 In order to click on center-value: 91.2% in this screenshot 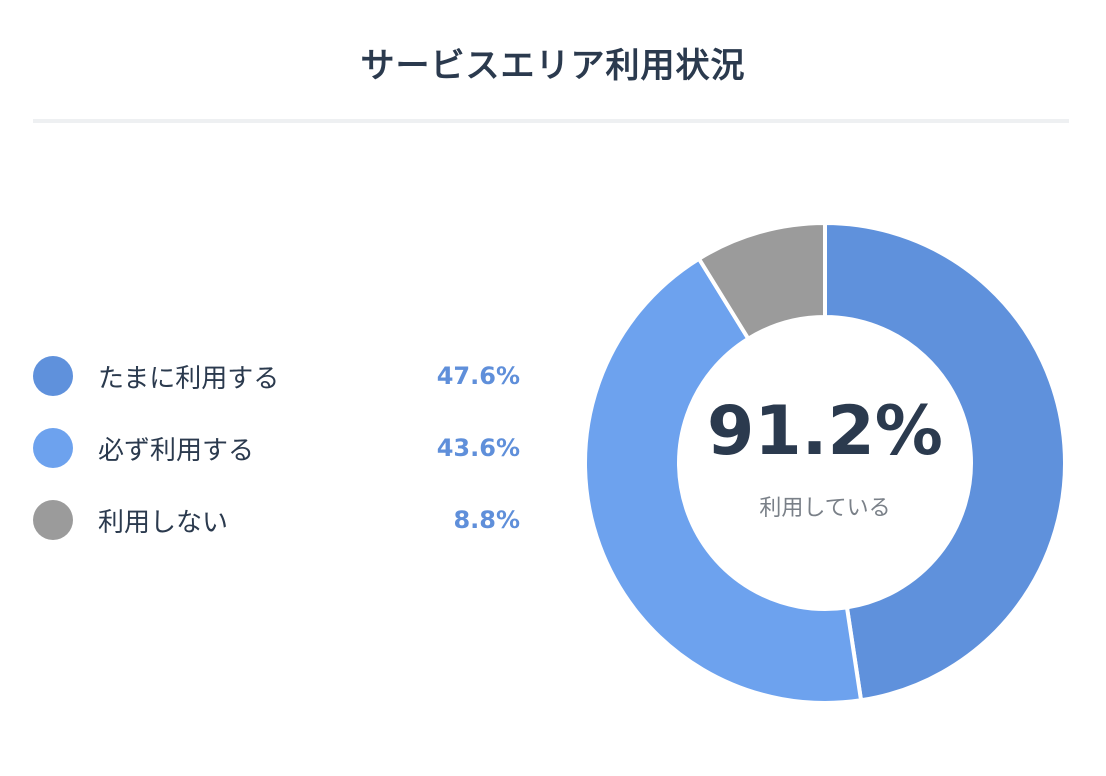, I will do `click(825, 431)`.